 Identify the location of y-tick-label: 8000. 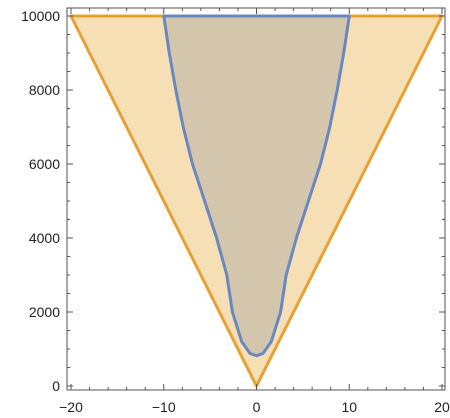
(44, 90).